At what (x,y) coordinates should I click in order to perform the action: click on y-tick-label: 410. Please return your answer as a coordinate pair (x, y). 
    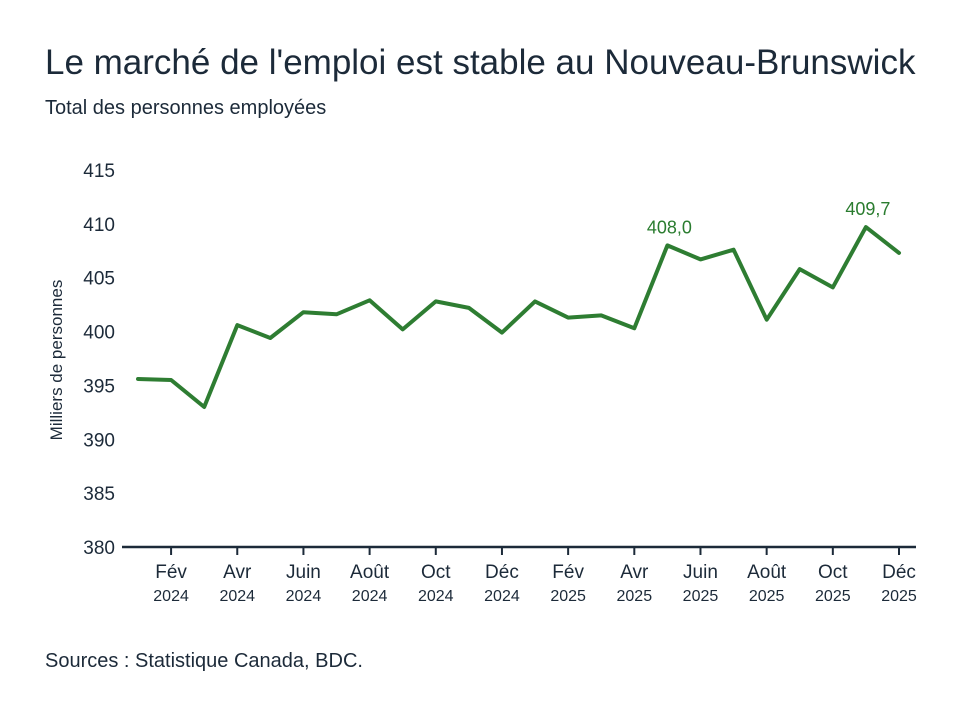
    Looking at the image, I should click on (99, 225).